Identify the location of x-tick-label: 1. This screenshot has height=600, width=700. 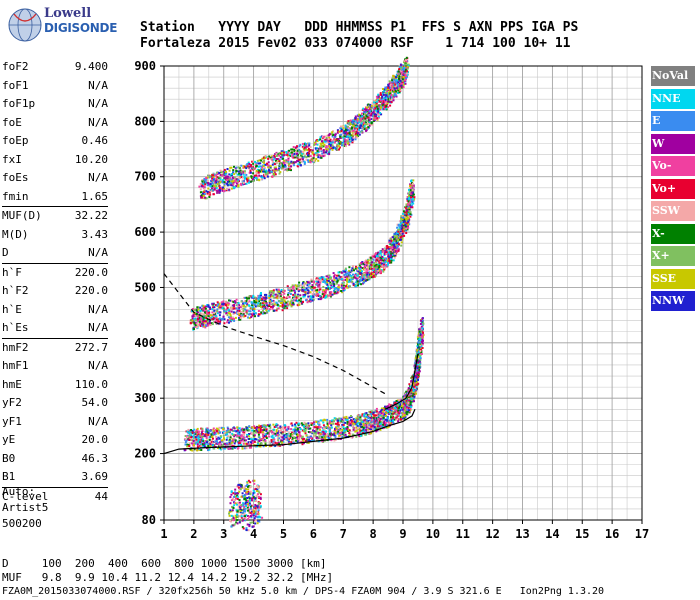
(163, 534).